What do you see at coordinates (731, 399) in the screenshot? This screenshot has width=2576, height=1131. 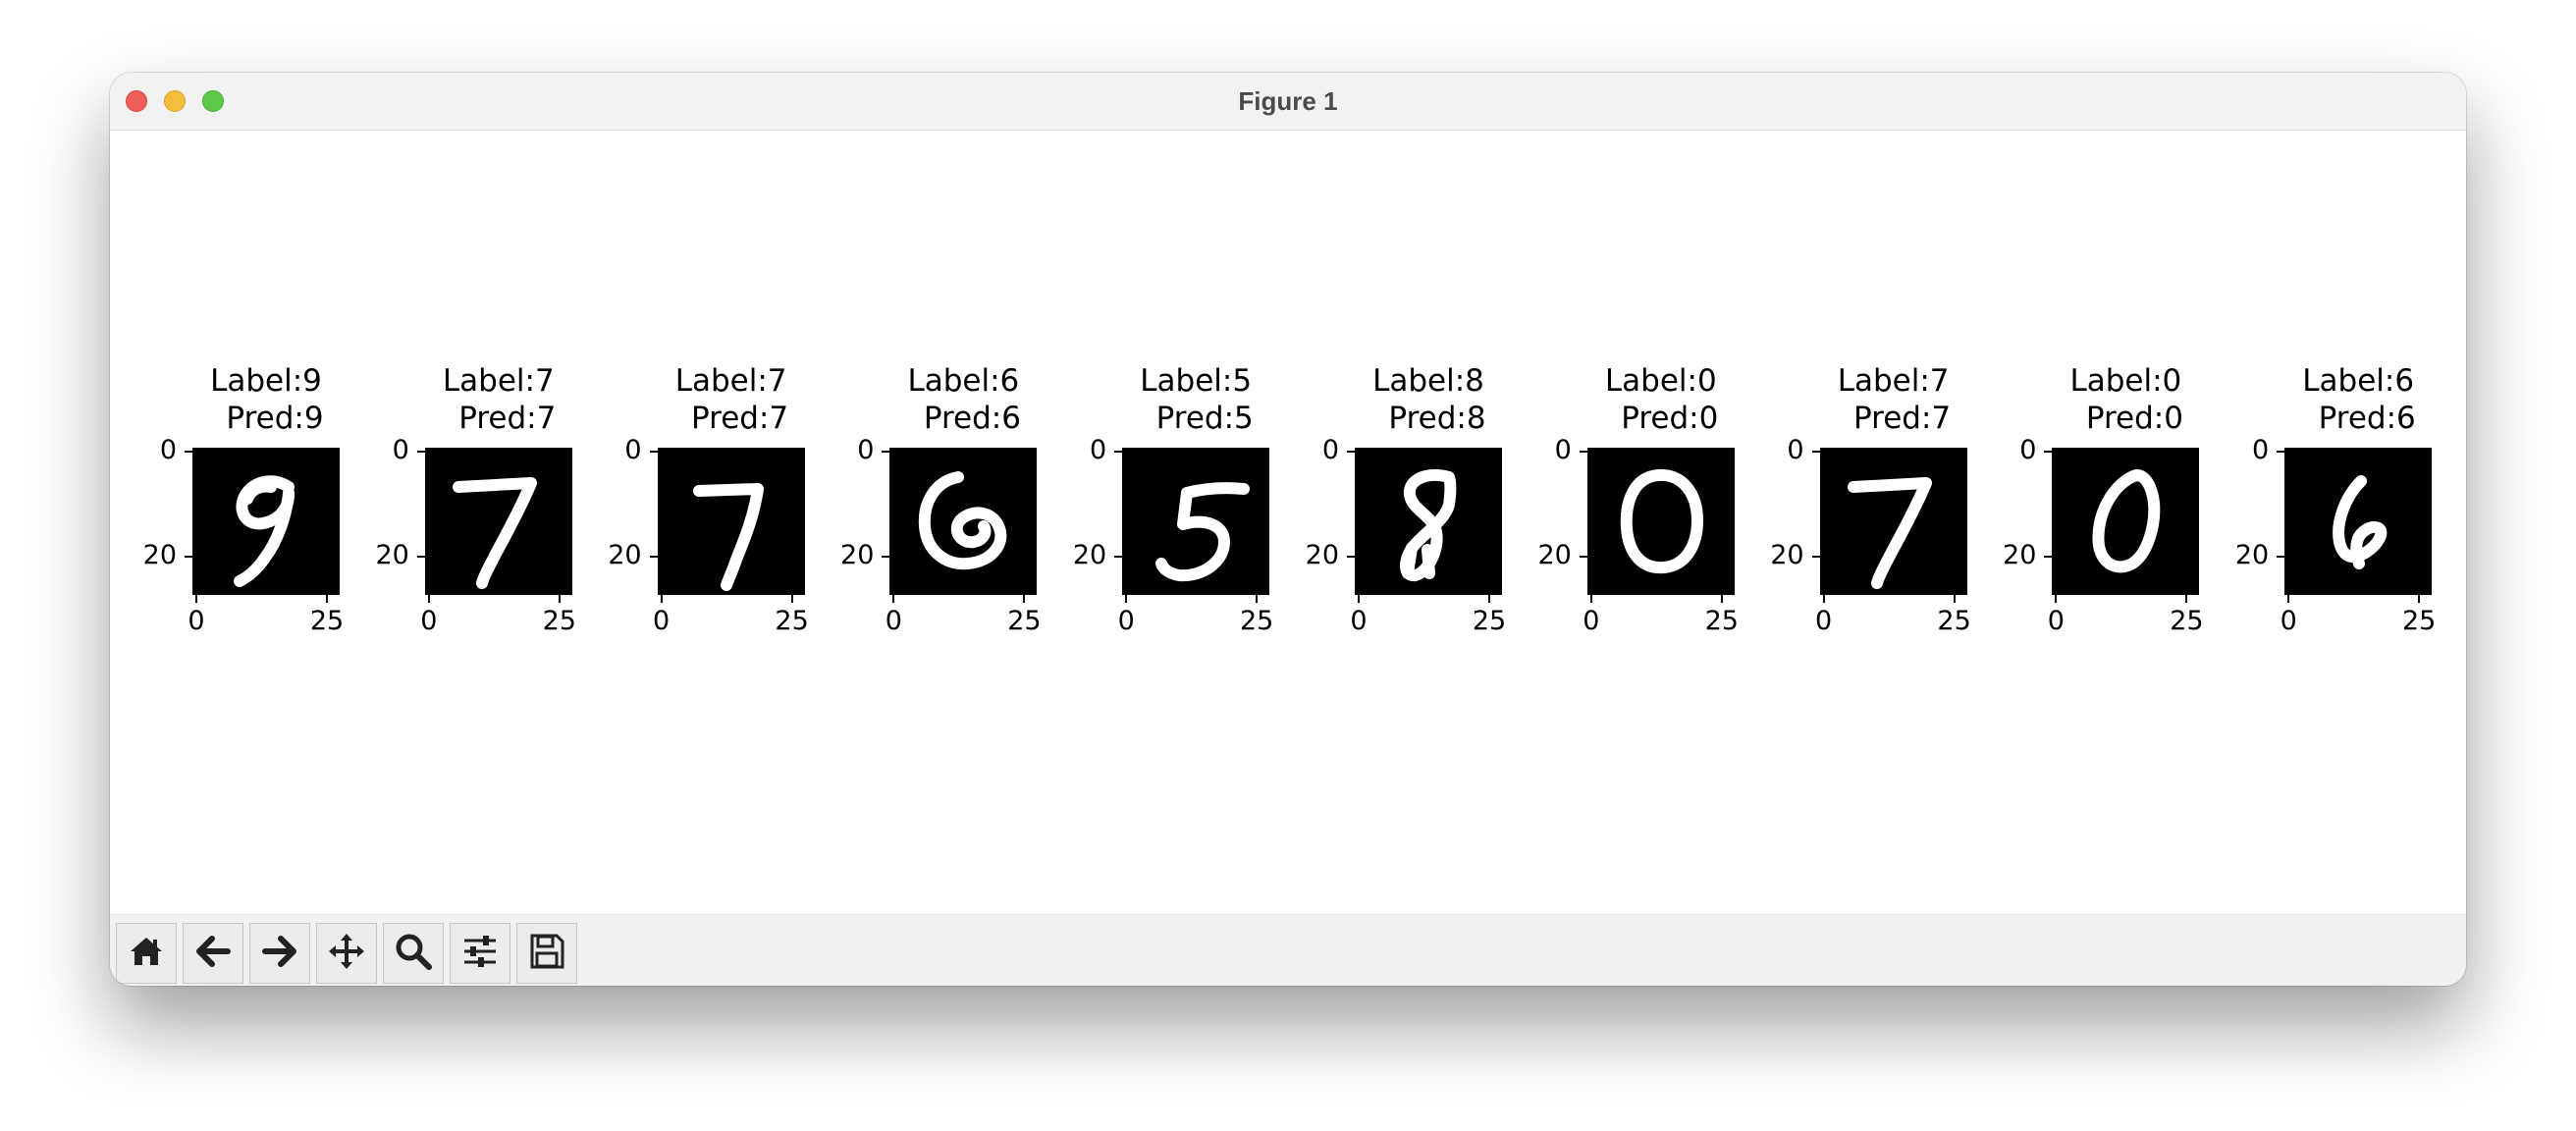 I see `subplot-title: Label:7 Pred:7` at bounding box center [731, 399].